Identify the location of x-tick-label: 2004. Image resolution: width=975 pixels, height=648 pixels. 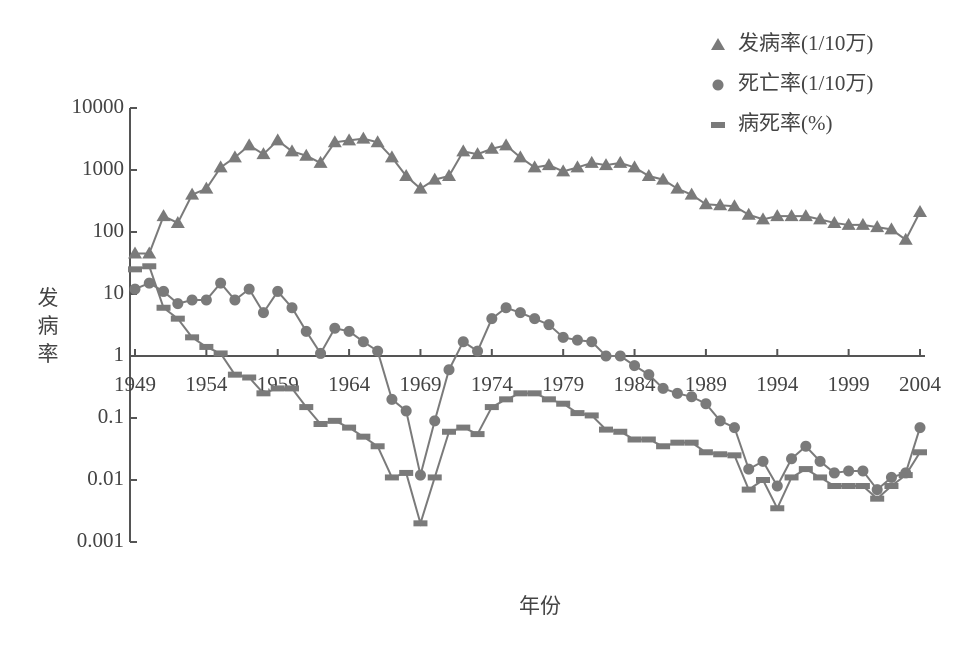
(920, 384).